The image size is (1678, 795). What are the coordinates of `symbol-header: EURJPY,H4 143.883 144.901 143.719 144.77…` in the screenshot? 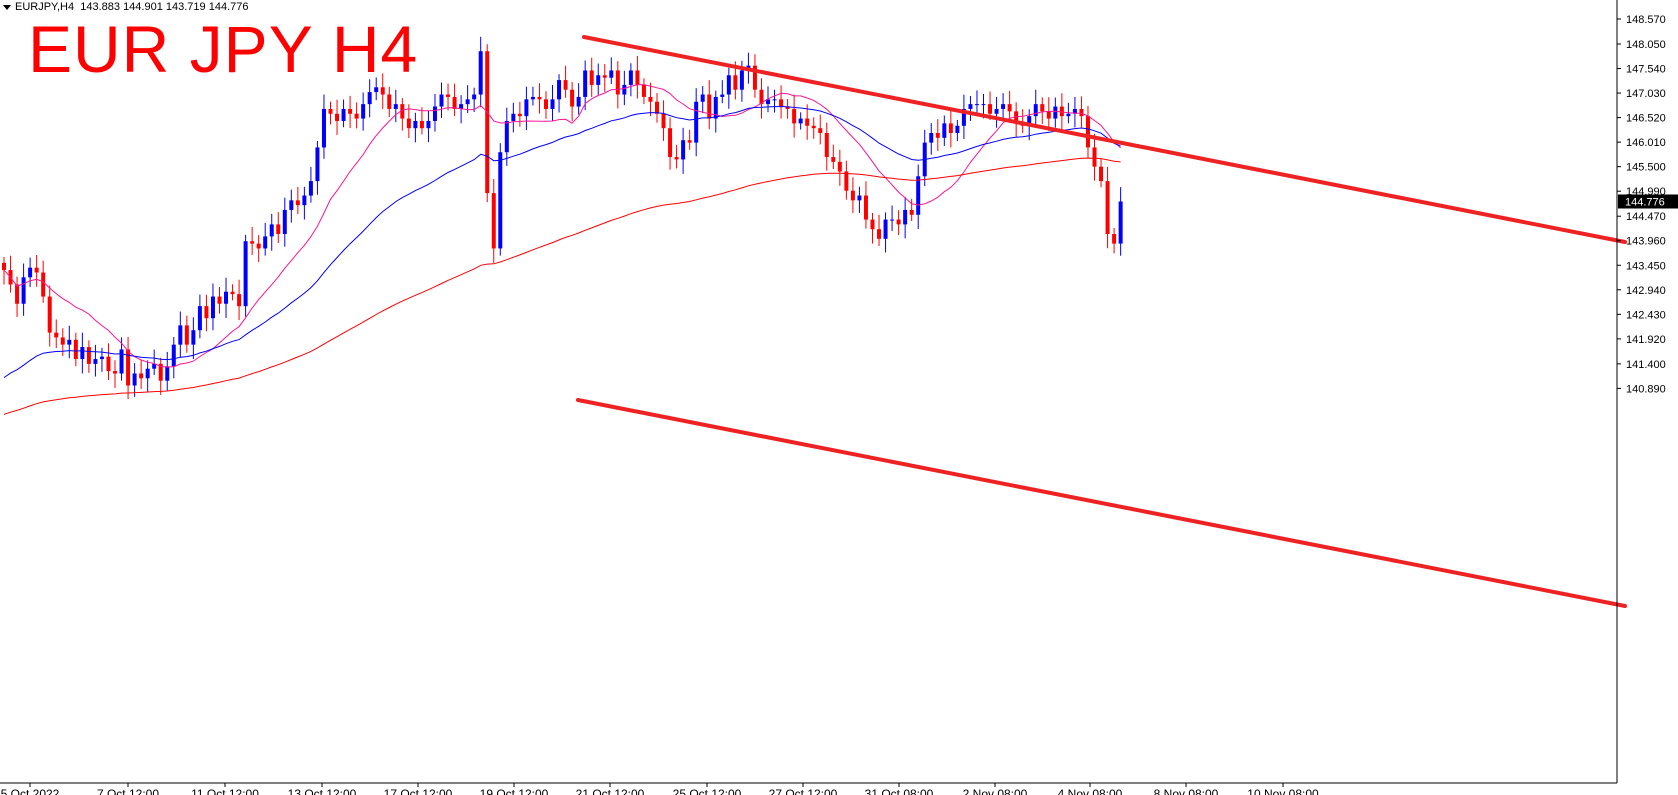 It's located at (125, 7).